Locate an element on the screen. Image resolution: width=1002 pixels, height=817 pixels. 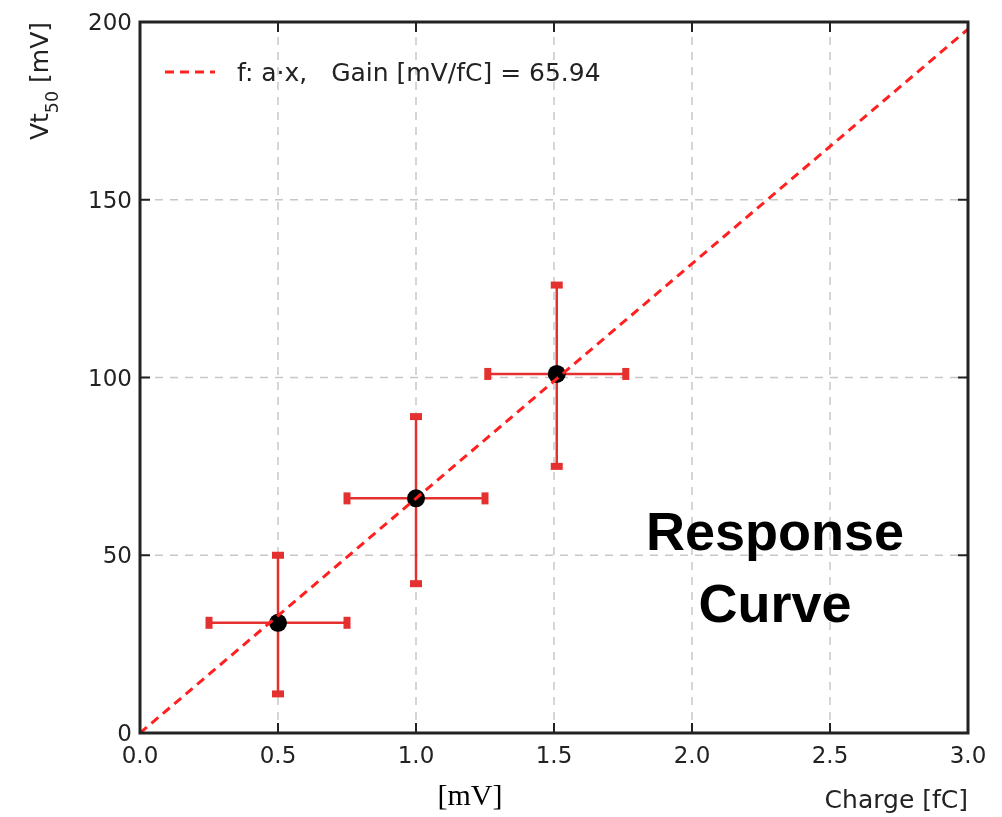
x-tick-label: 1.5 is located at coordinates (554, 755).